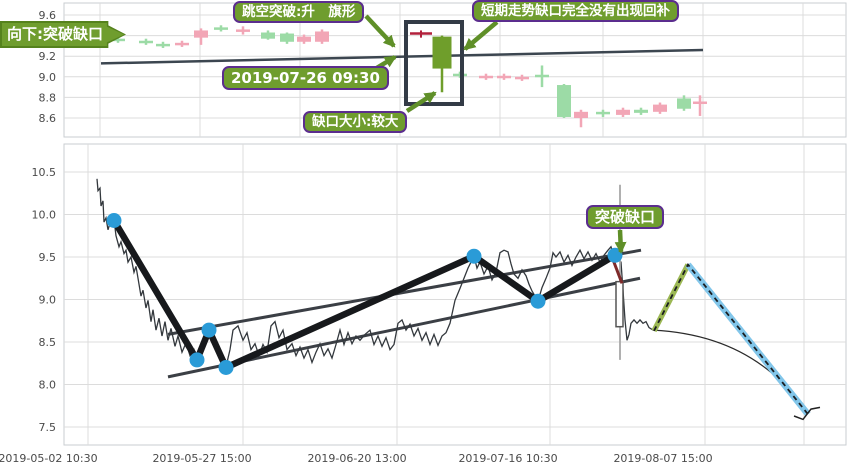  I want to click on top-trend-line, so click(402, 56).